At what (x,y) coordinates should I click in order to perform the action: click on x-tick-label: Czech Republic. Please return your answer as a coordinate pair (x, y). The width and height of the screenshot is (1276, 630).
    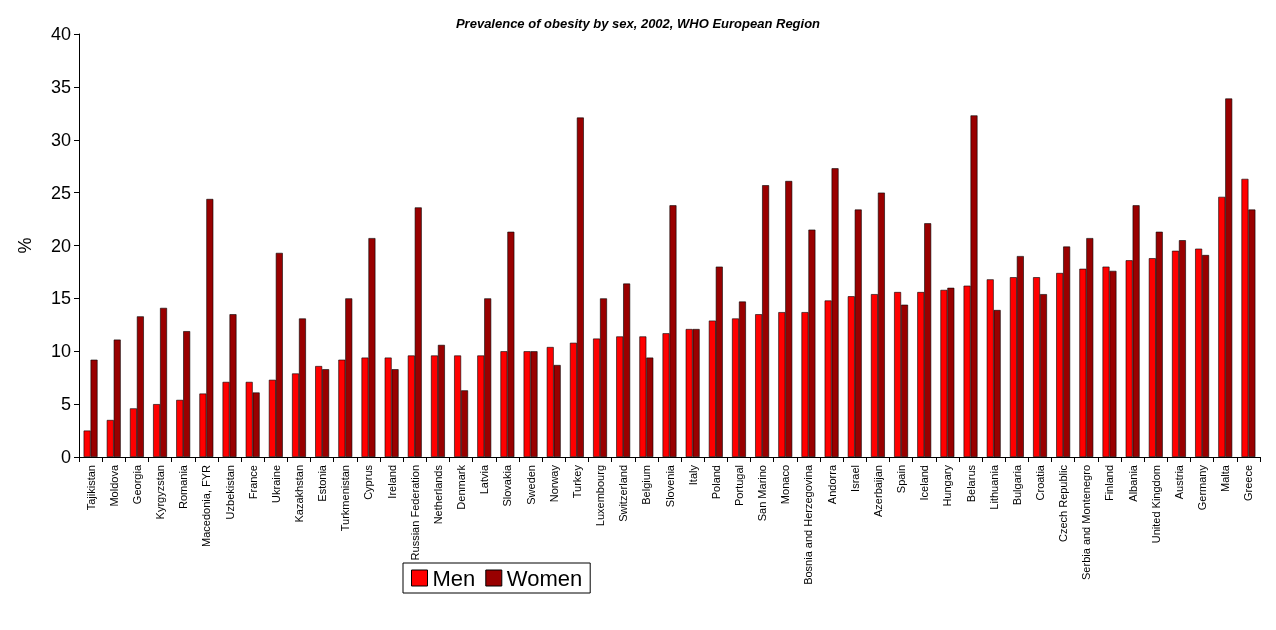
    Looking at the image, I should click on (1063, 503).